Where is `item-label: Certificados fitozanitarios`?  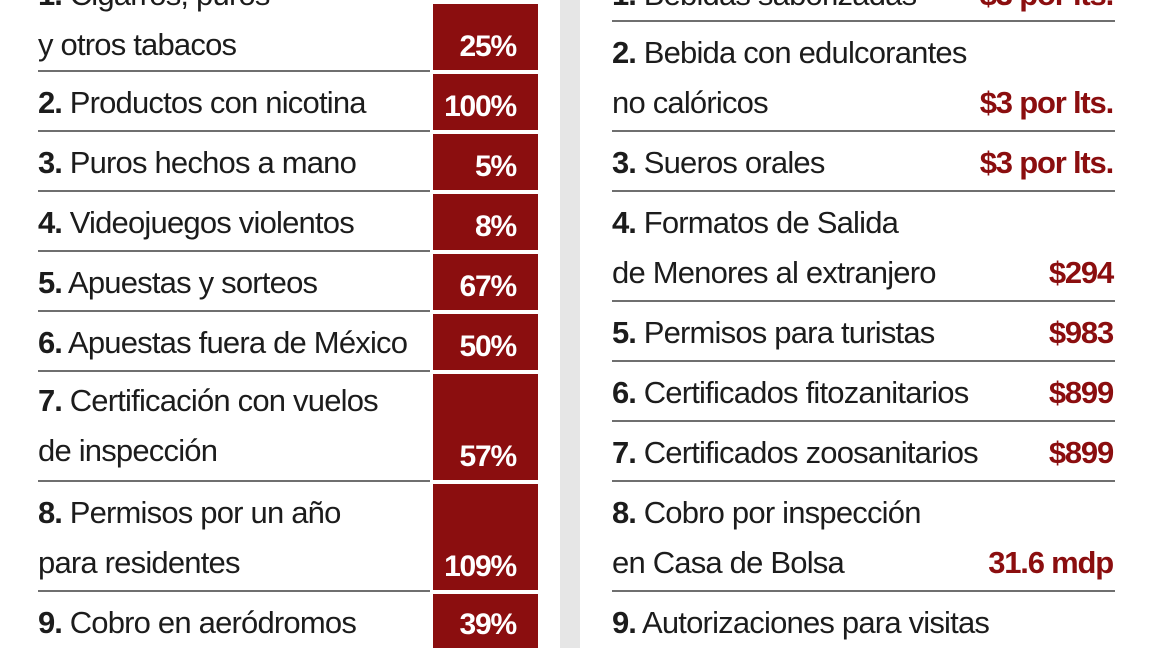 item-label: Certificados fitozanitarios is located at coordinates (806, 392).